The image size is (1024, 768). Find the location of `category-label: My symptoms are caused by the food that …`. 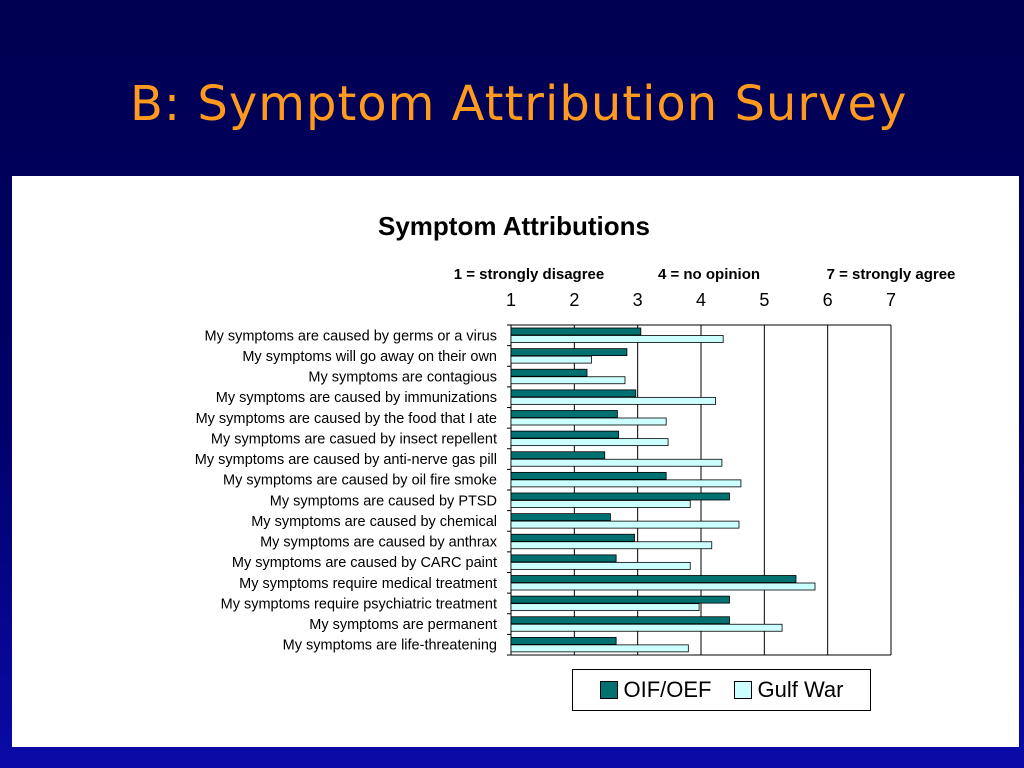

category-label: My symptoms are caused by the food that … is located at coordinates (346, 419).